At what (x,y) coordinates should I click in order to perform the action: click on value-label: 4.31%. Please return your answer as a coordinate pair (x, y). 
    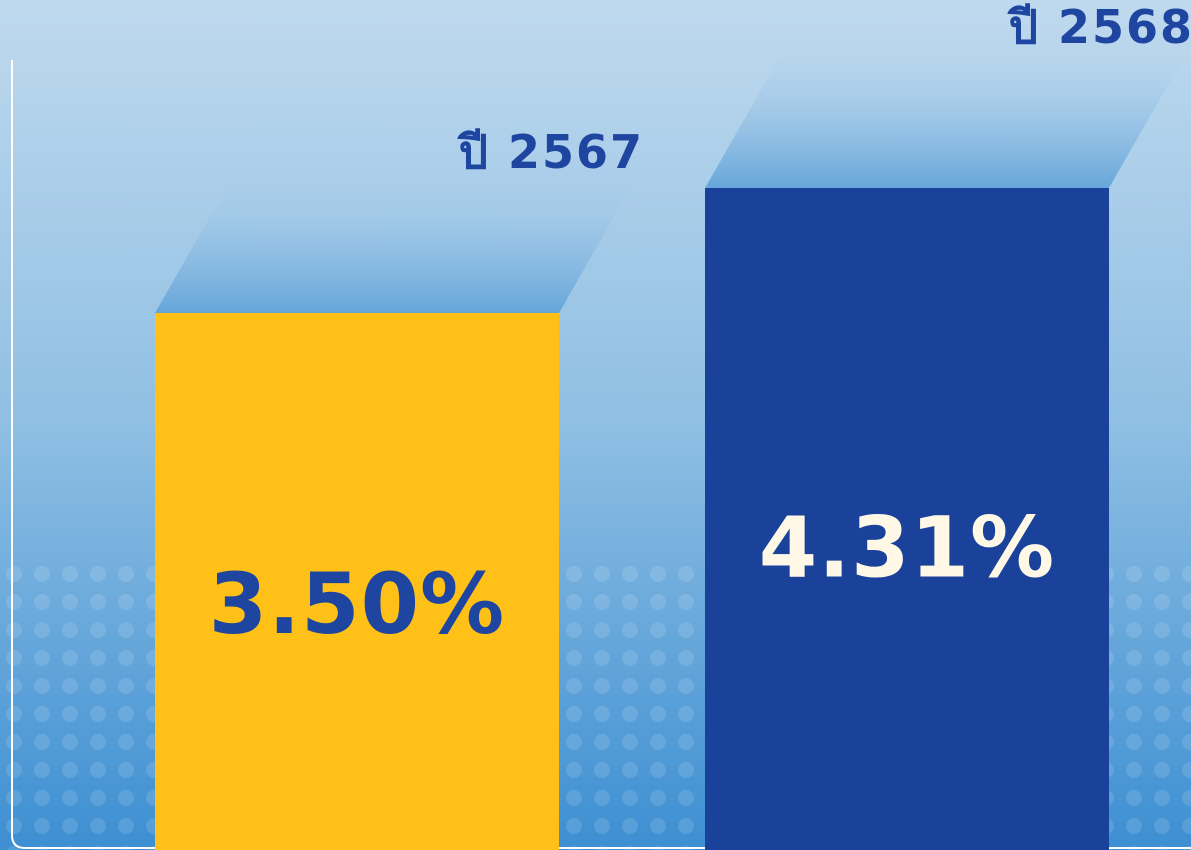
    Looking at the image, I should click on (907, 548).